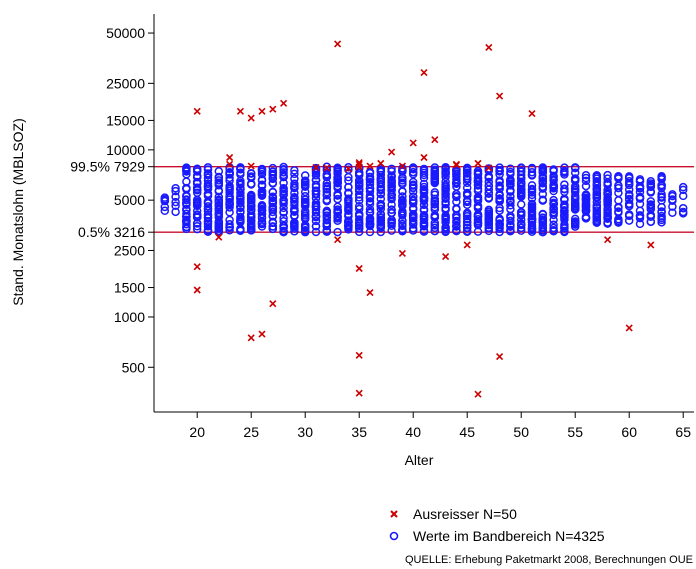  Describe the element at coordinates (129, 317) in the screenshot. I see `y-tick-label: 1000` at that location.